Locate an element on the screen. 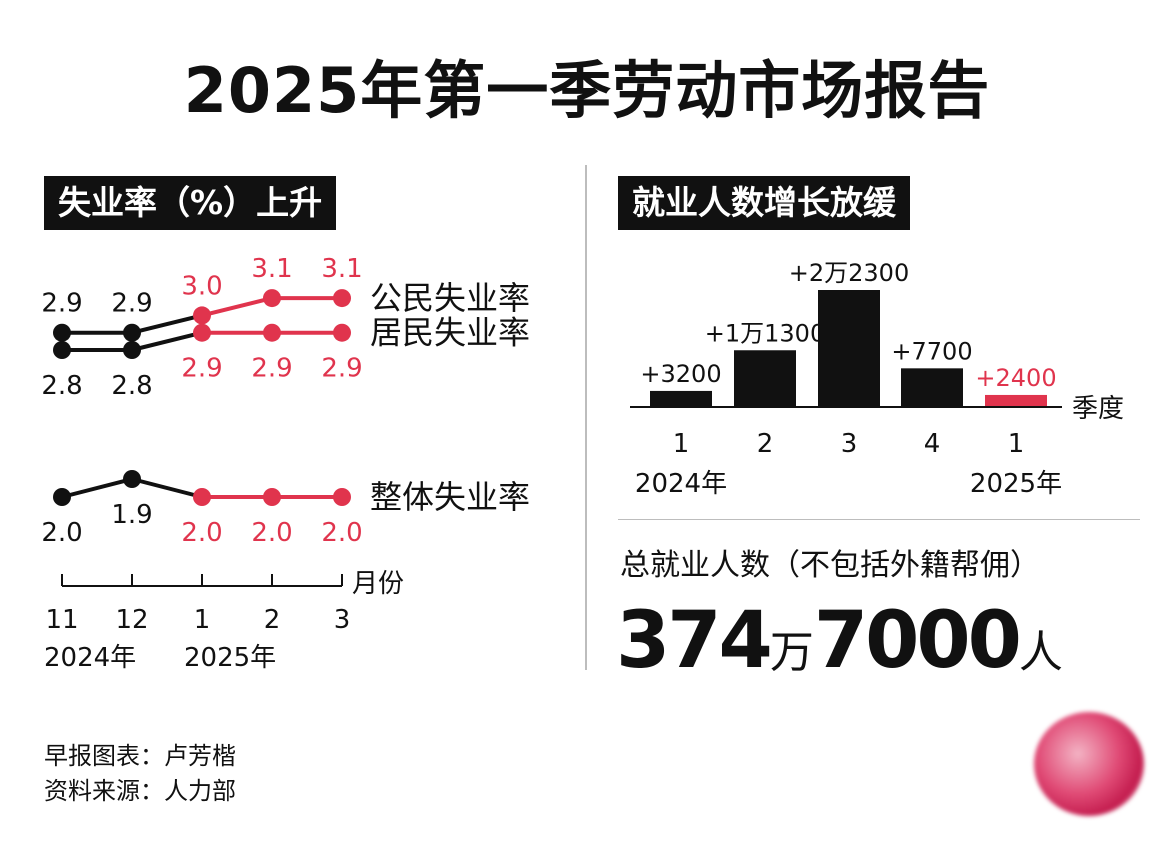  bar-value-label: +2400 is located at coordinates (1015, 378).